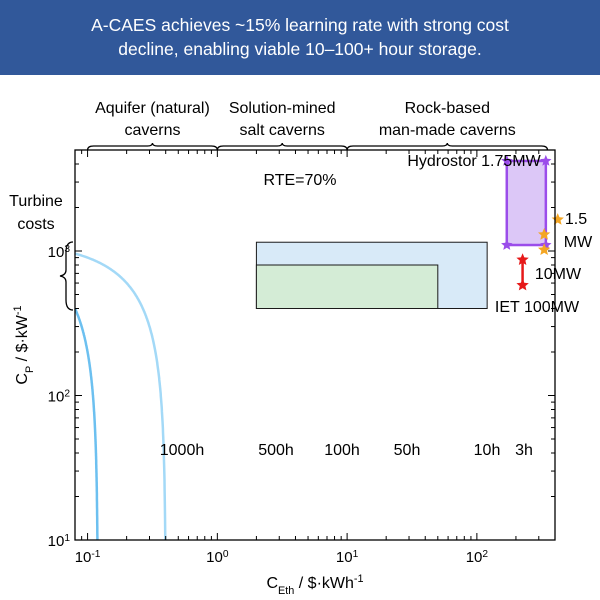 The height and width of the screenshot is (600, 600). What do you see at coordinates (578, 242) in the screenshot?
I see `mw15-label-2: MW` at bounding box center [578, 242].